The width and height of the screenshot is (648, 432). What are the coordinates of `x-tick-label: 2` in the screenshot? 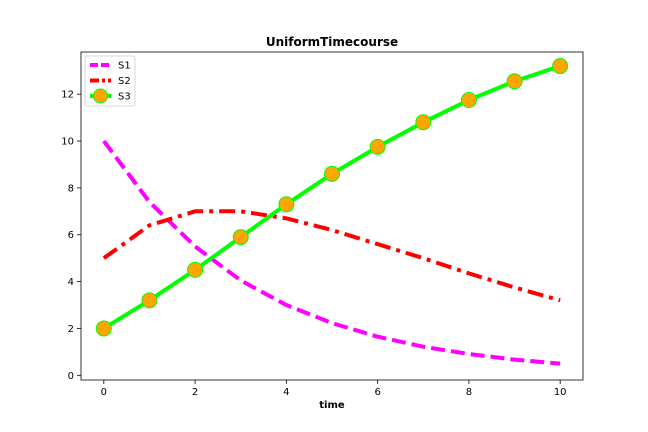 It's located at (195, 392).